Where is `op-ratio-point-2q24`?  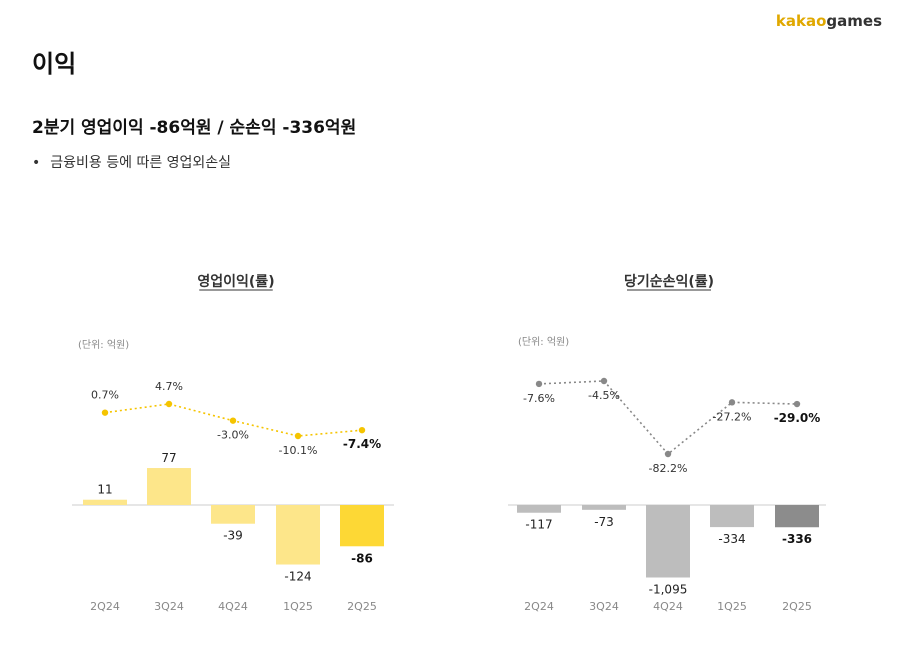
op-ratio-point-2q24 is located at coordinates (105, 412).